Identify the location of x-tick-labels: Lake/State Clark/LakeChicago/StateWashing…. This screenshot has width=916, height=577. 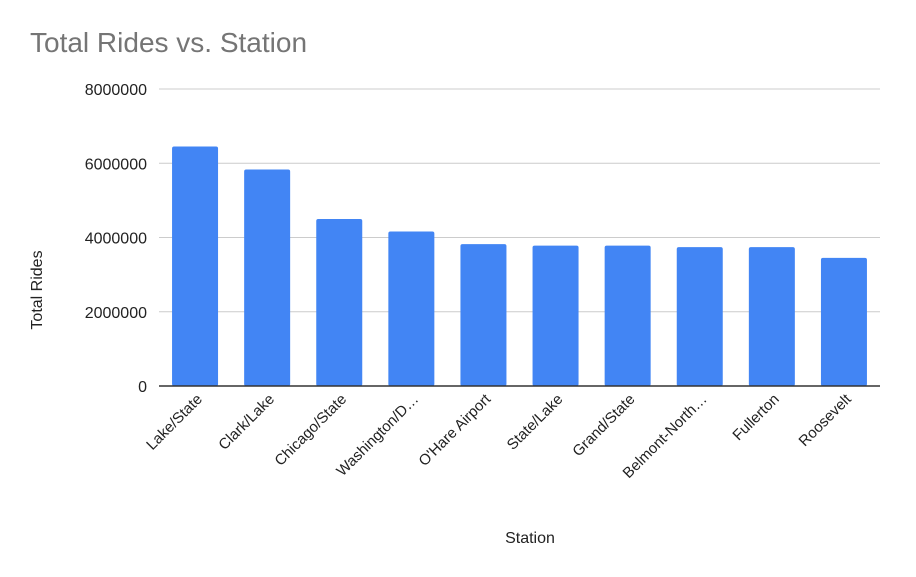
(499, 436).